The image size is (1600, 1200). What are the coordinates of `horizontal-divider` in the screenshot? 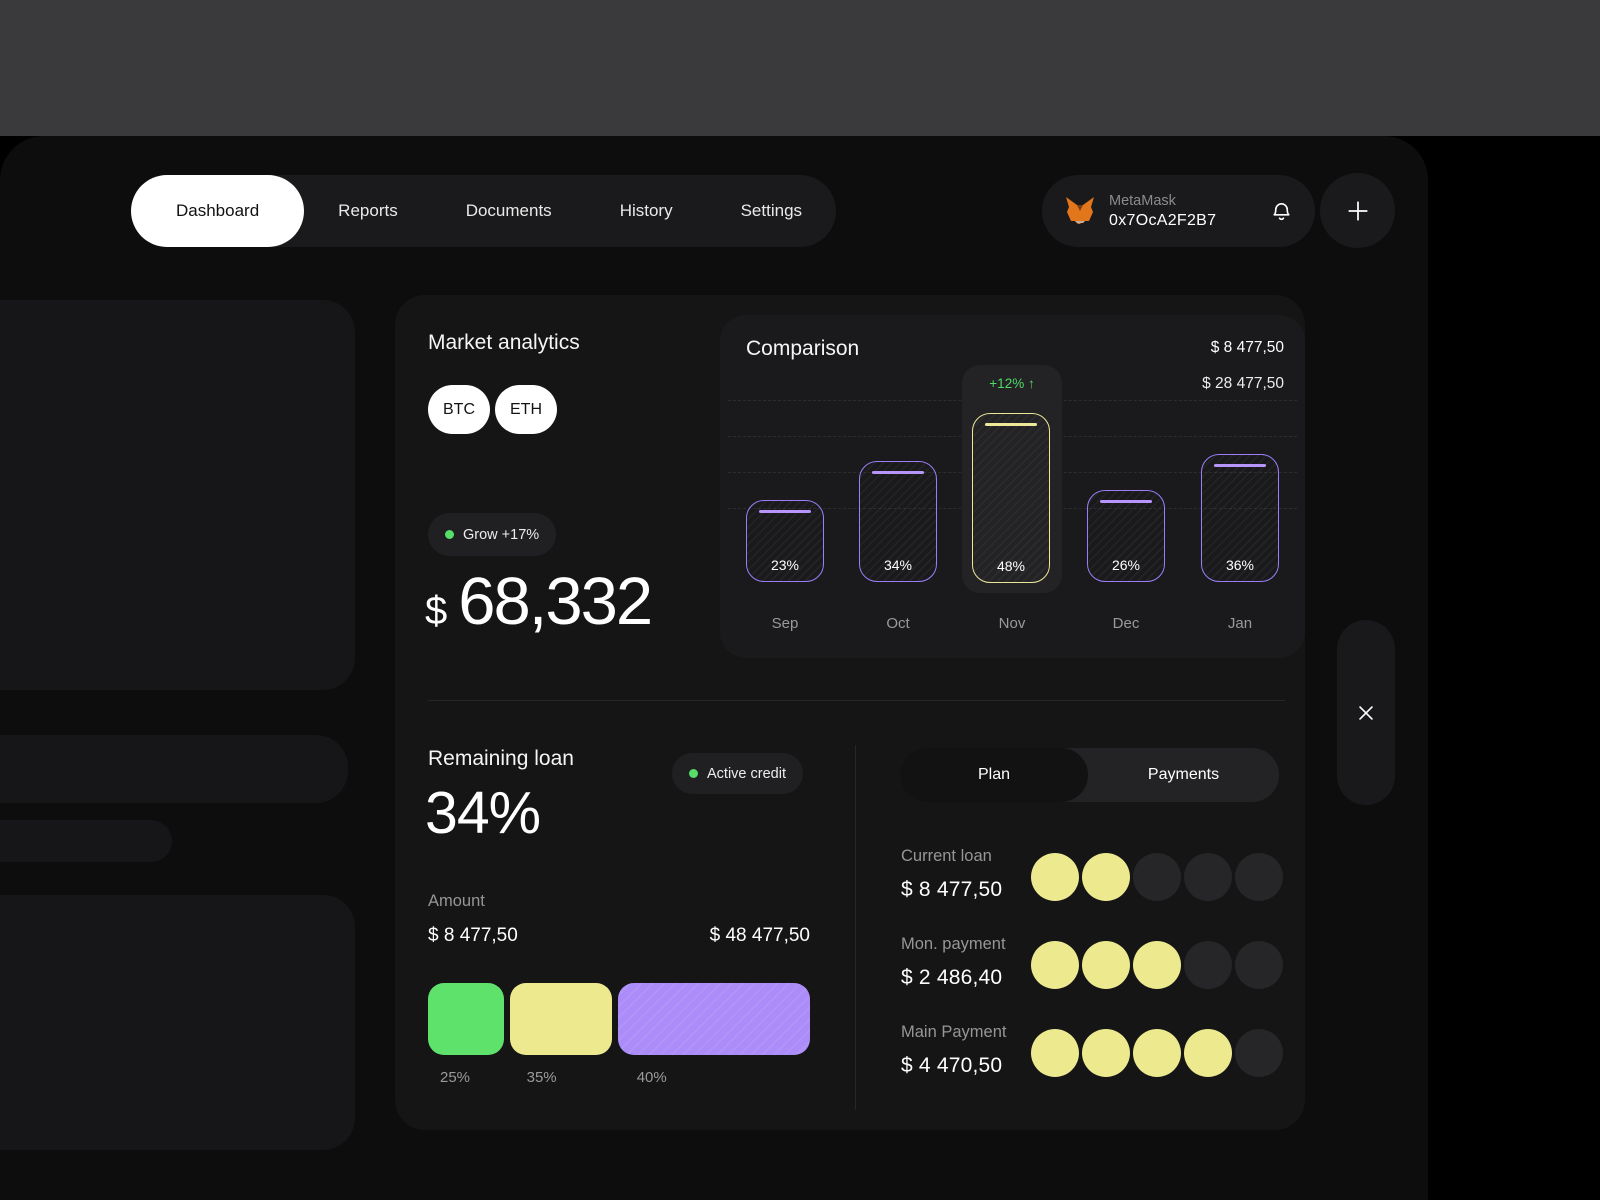 It's located at (856, 700).